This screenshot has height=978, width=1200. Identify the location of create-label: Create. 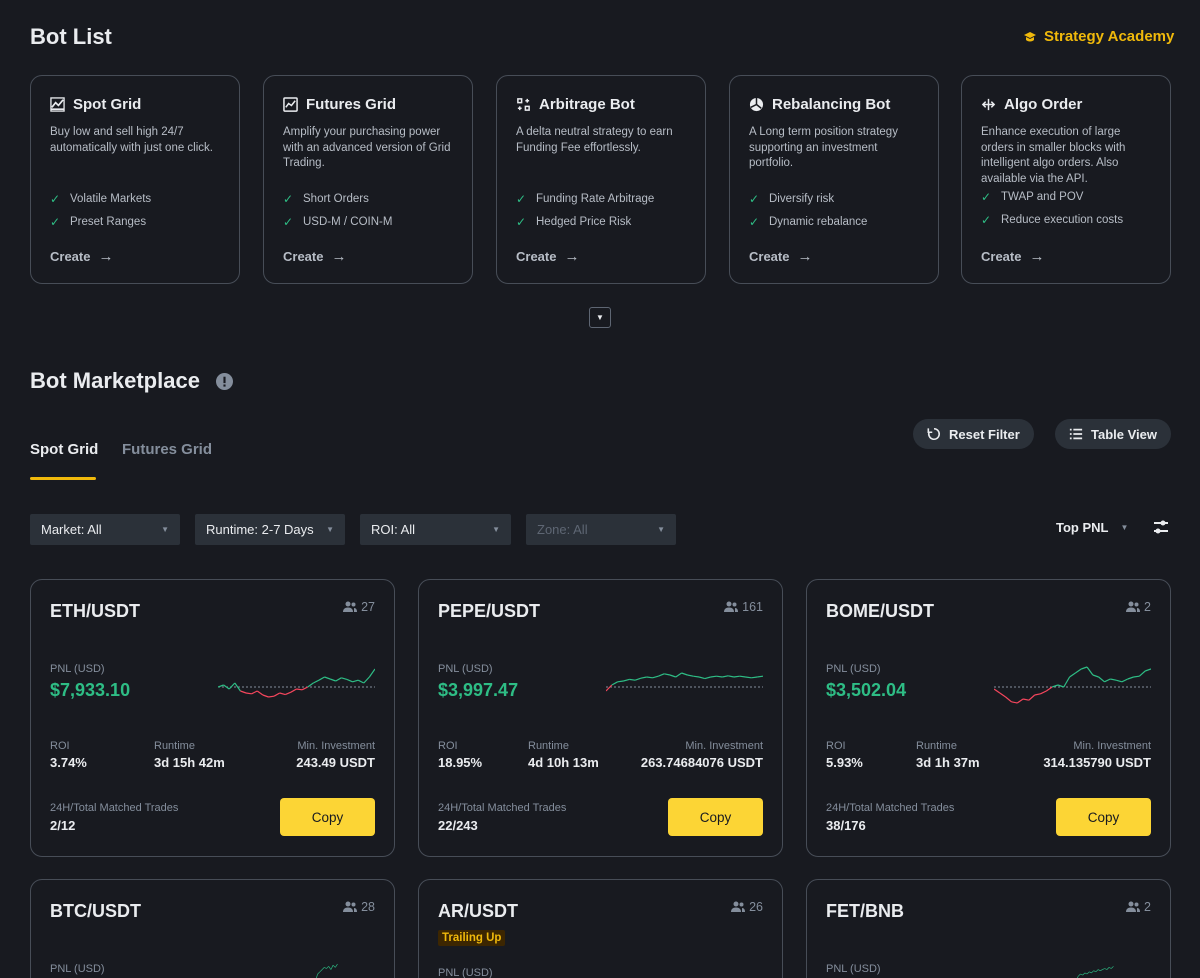
(769, 256).